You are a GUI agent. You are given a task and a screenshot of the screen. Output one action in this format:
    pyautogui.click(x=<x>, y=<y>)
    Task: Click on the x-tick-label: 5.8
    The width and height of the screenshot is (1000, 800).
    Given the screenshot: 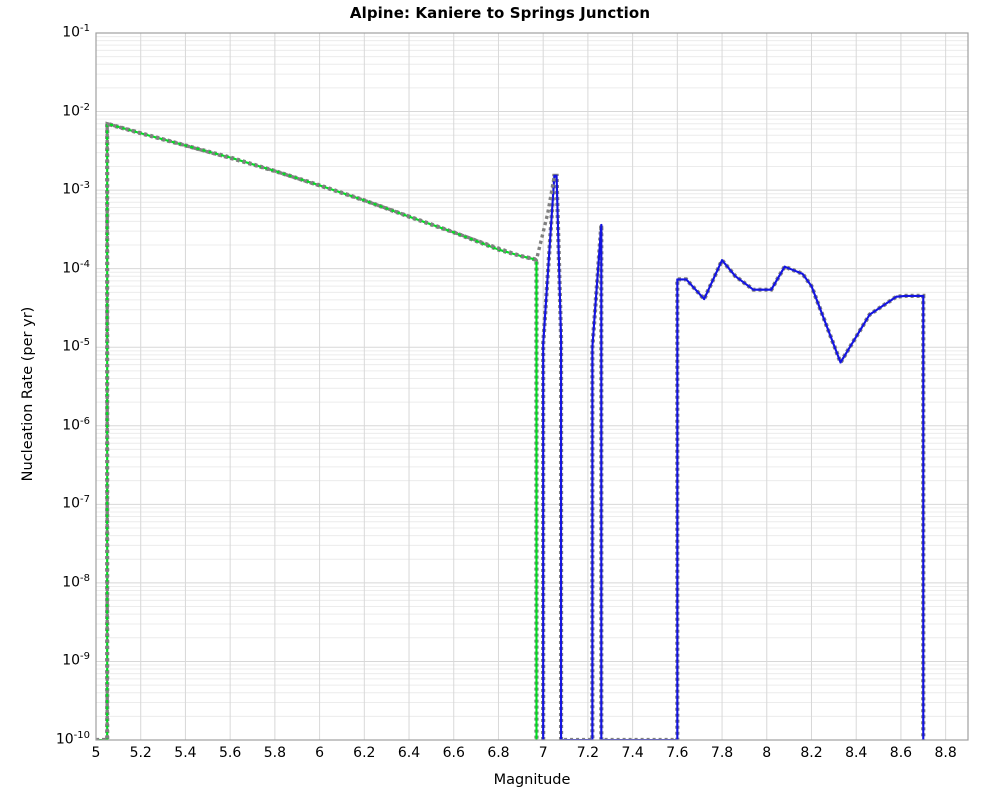 What is the action you would take?
    pyautogui.click(x=274, y=753)
    